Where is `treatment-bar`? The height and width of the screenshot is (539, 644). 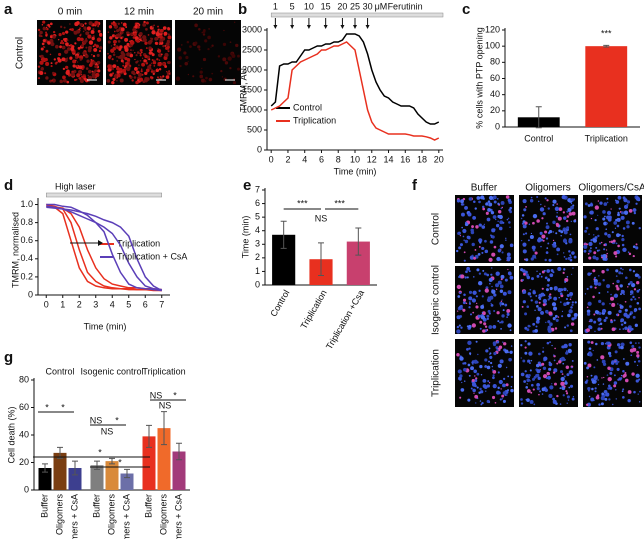
treatment-bar is located at coordinates (104, 195).